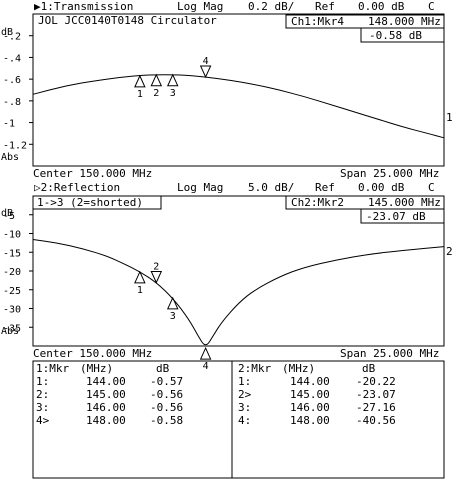 The width and height of the screenshot is (466, 480). Describe the element at coordinates (310, 394) in the screenshot. I see `table2-row2-freq: 145.00` at that location.